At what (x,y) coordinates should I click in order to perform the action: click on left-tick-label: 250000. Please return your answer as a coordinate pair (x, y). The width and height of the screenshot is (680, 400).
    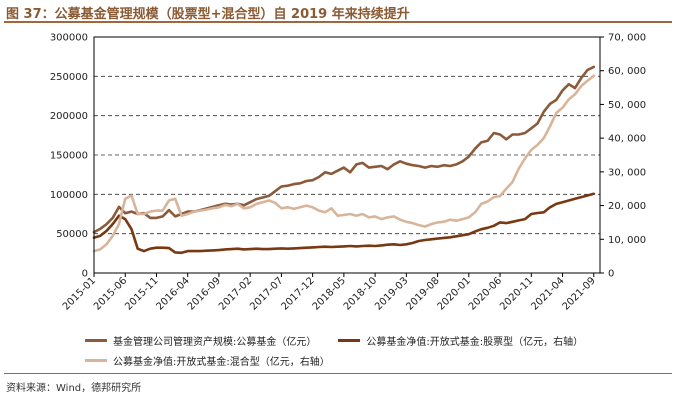
    Looking at the image, I should click on (69, 77).